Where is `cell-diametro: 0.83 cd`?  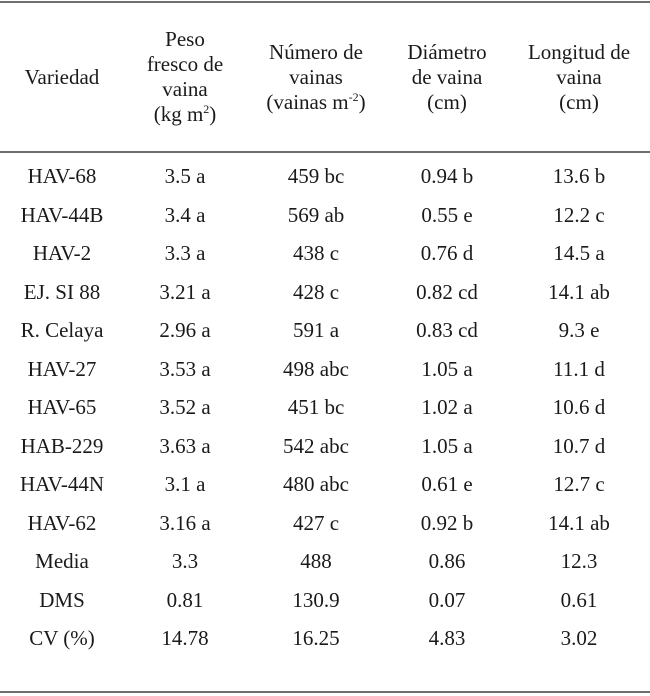 cell-diametro: 0.83 cd is located at coordinates (447, 330).